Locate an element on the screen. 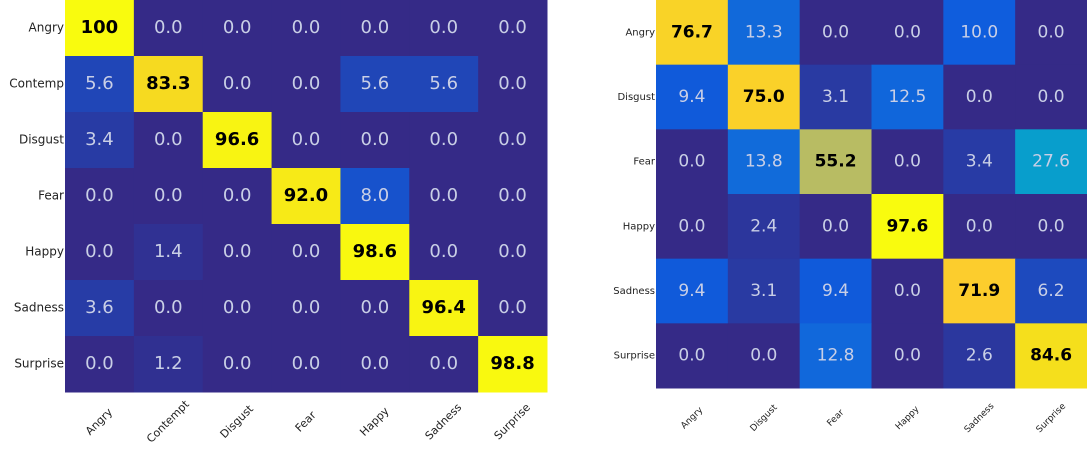 The height and width of the screenshot is (463, 1087). cell-label: 12.8 is located at coordinates (836, 356).